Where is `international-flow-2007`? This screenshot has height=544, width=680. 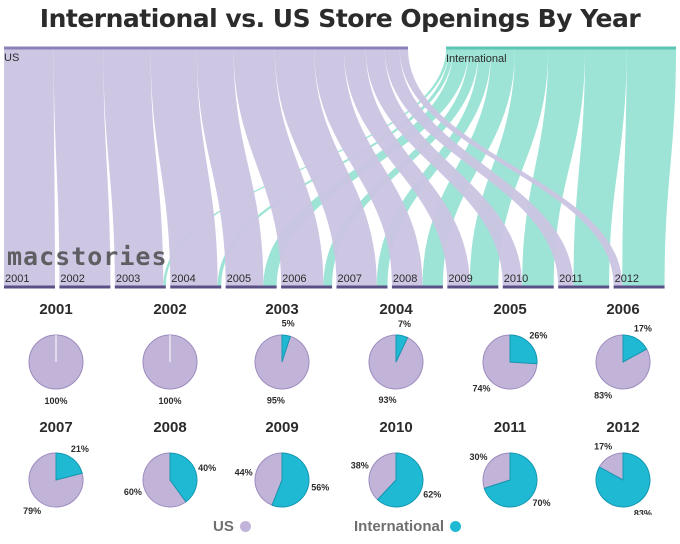 international-flow-2007 is located at coordinates (434, 167).